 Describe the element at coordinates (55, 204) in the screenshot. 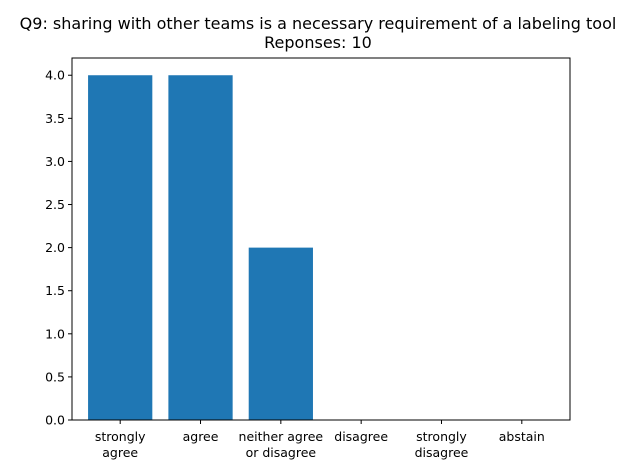

I see `y-tick-label: 2.5` at that location.